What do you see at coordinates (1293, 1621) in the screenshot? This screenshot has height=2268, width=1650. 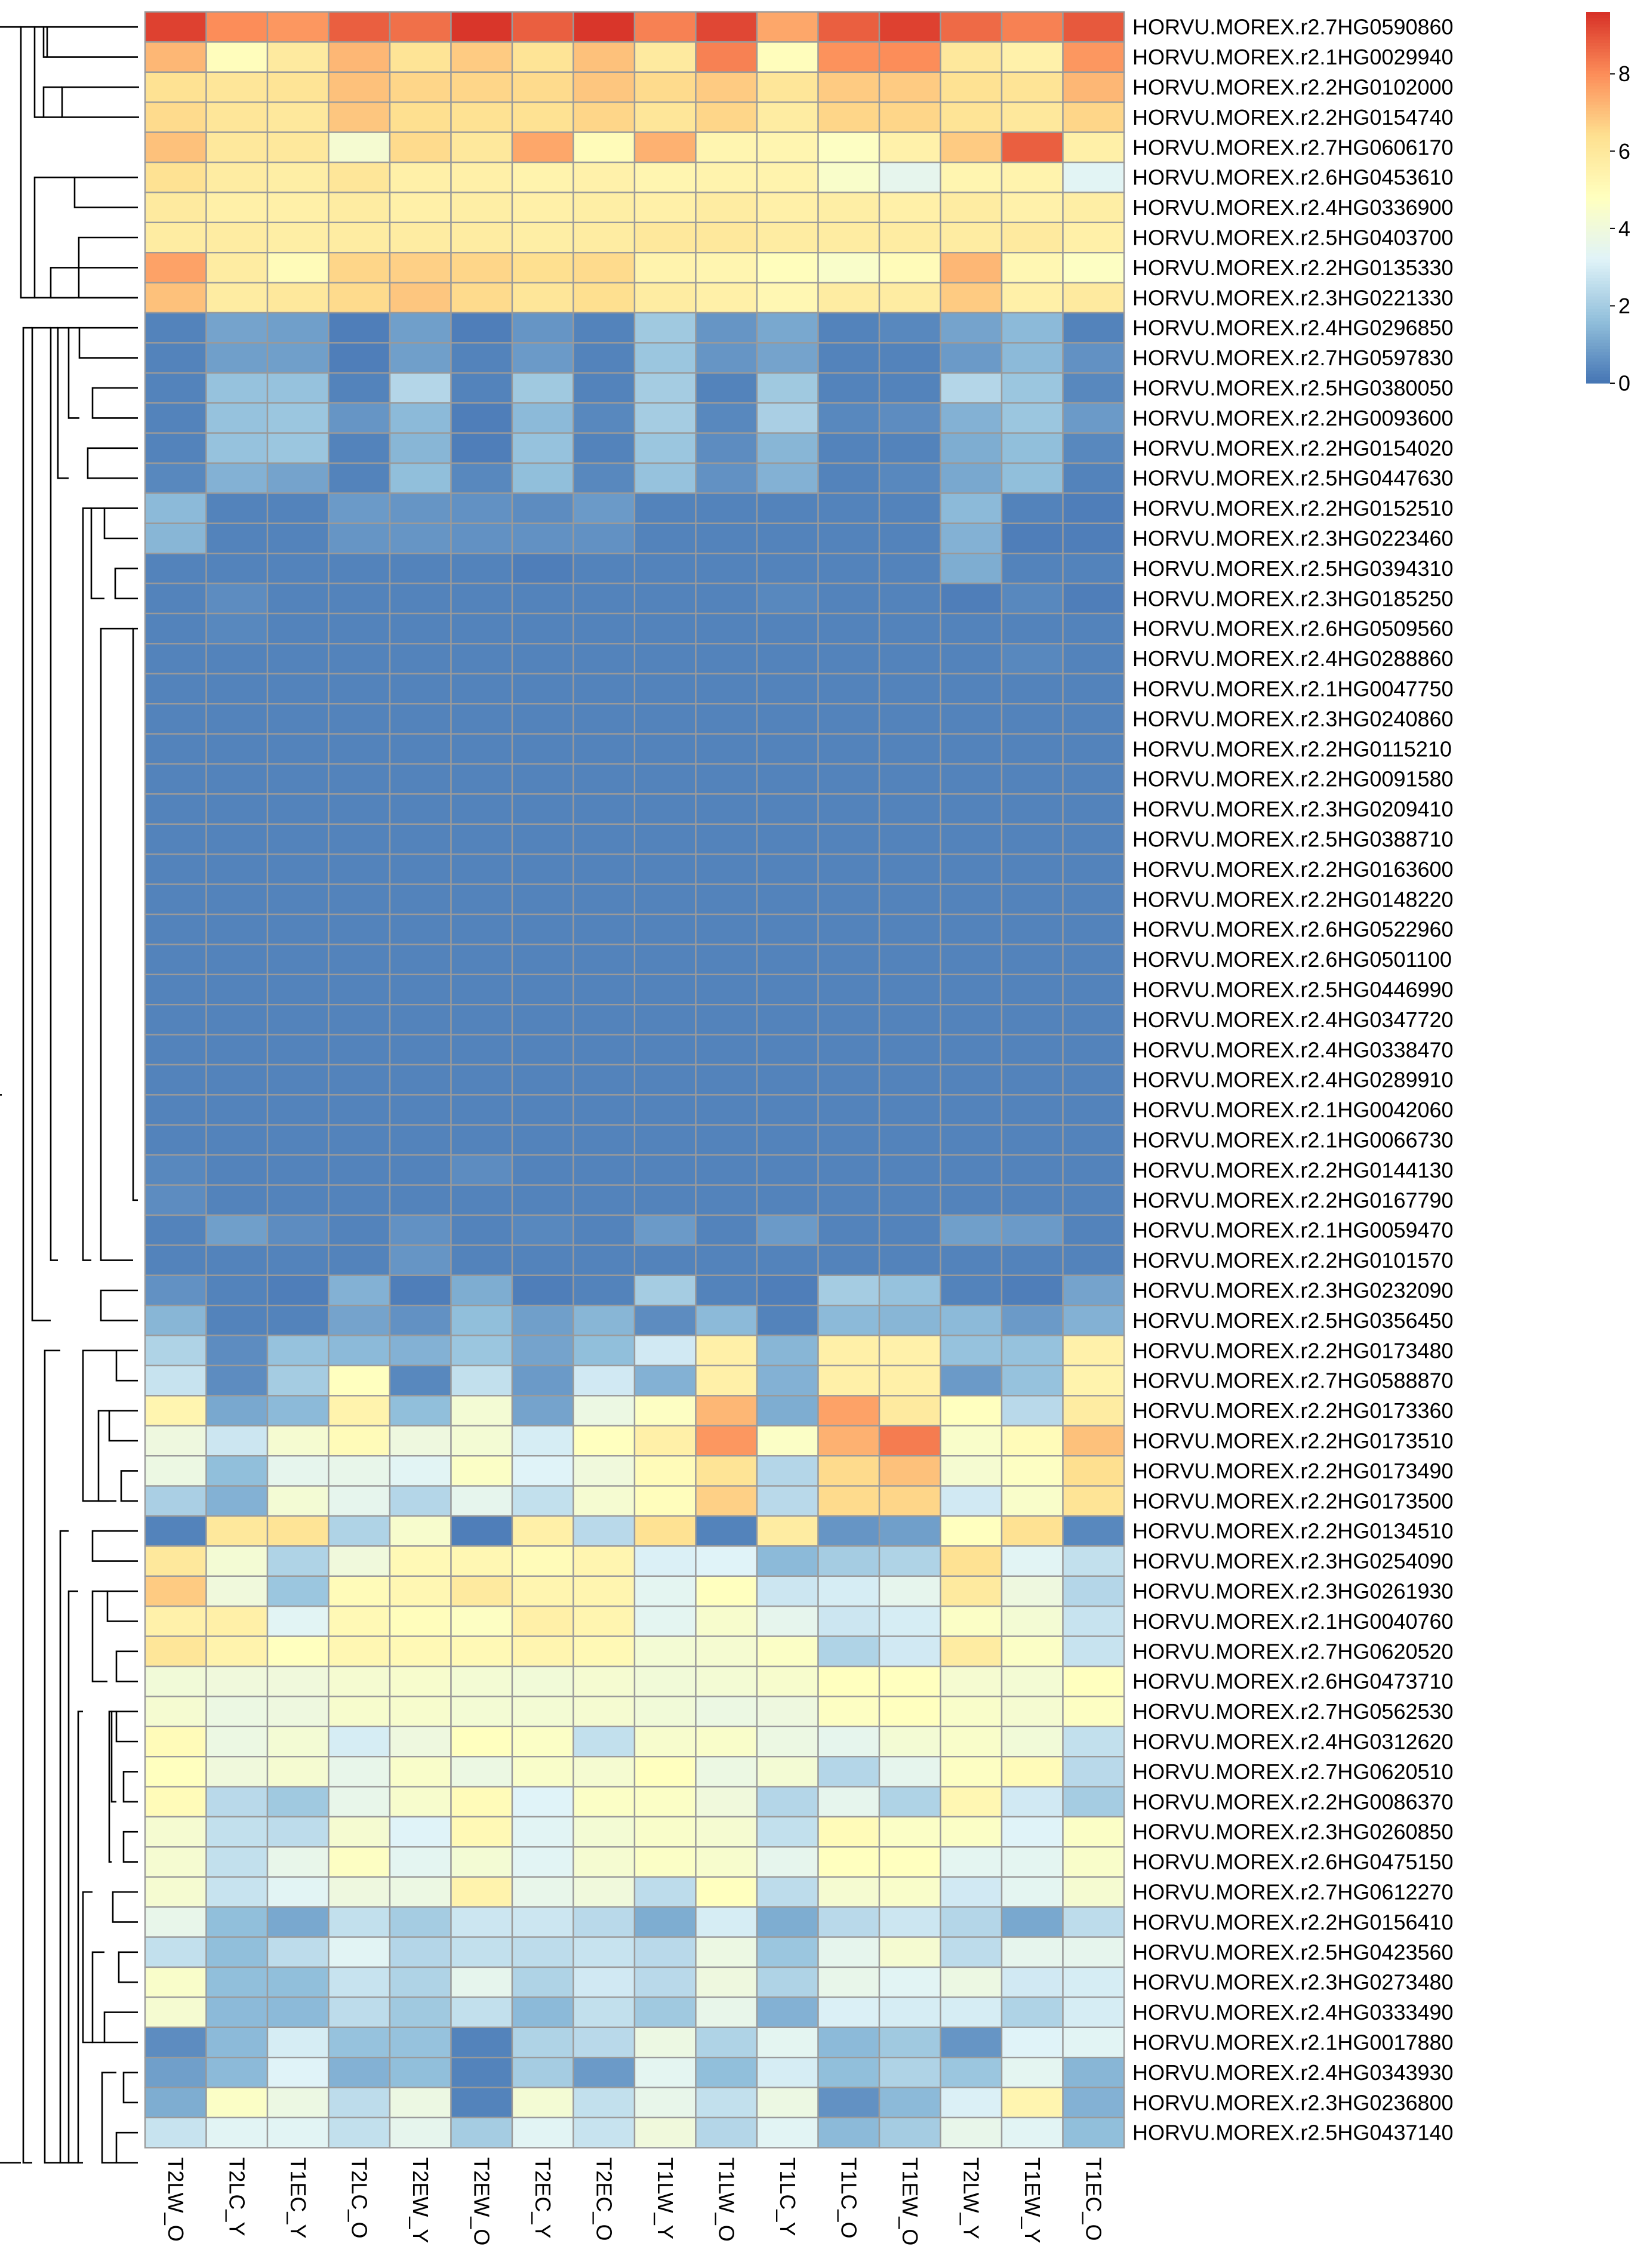 I see `row-label: HORVU.MOREX.r2.1HG0040760` at bounding box center [1293, 1621].